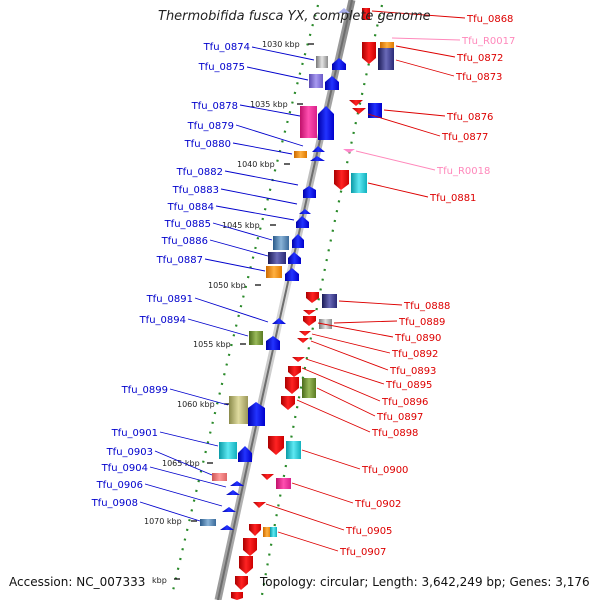 The width and height of the screenshot is (600, 600). What do you see at coordinates (421, 322) in the screenshot?
I see `gene-label: Tfu_0889` at bounding box center [421, 322].